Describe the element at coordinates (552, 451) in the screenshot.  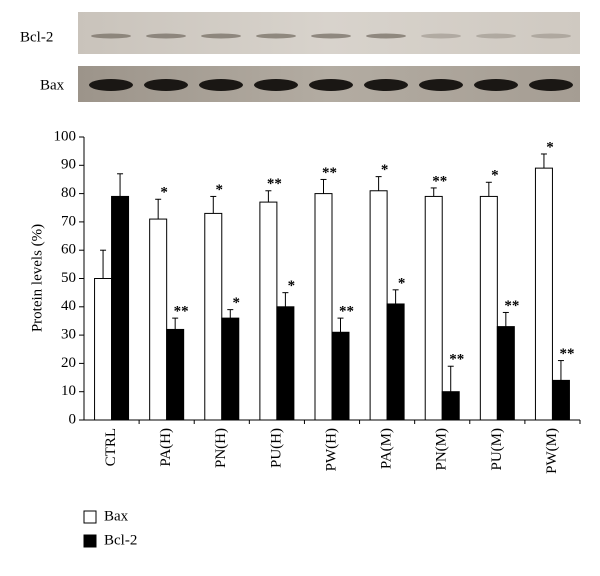
I see `x-tick-label: PW(M)` at that location.